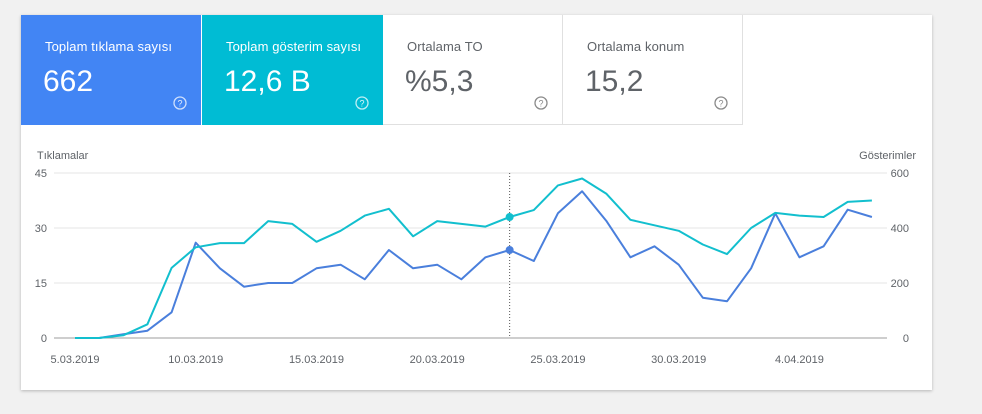 The height and width of the screenshot is (414, 982). I want to click on metric-label: Toplam gösterim sayısı, so click(294, 46).